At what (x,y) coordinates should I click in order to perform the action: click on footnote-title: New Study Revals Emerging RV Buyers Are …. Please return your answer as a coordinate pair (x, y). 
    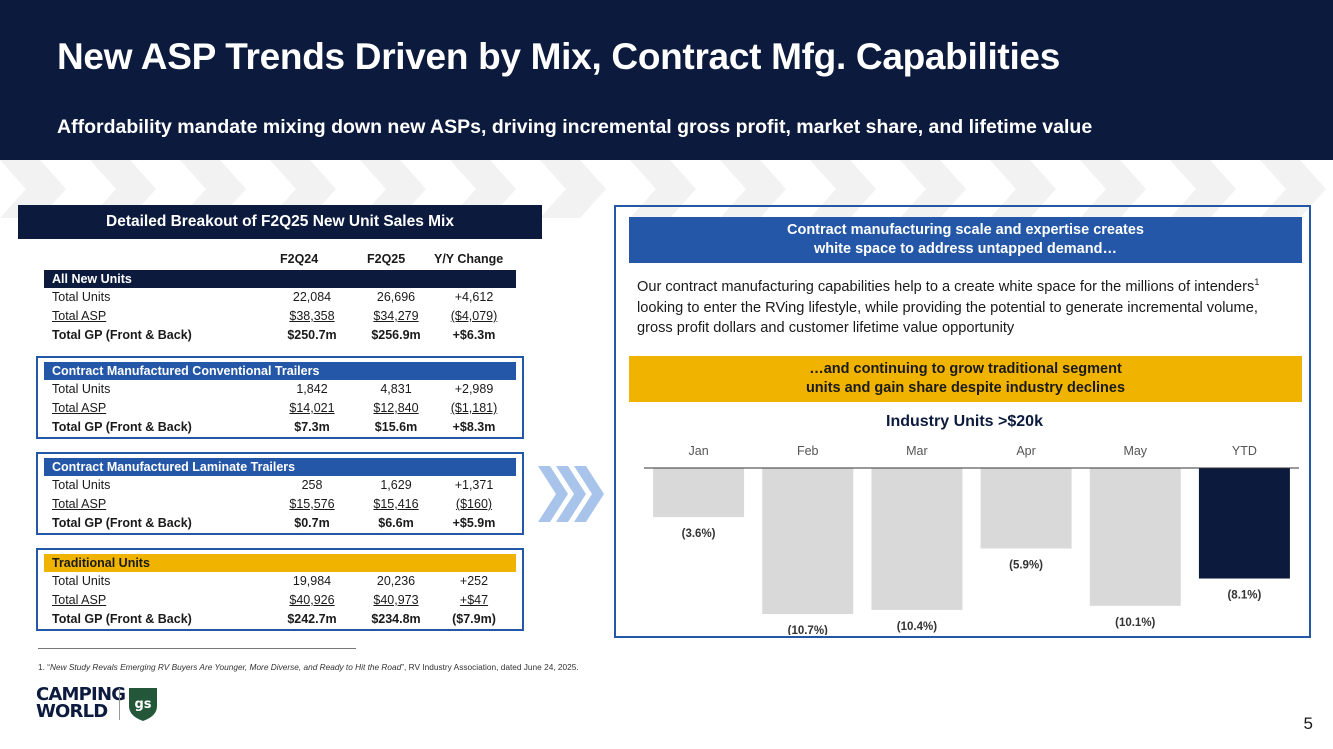
    Looking at the image, I should click on (226, 667).